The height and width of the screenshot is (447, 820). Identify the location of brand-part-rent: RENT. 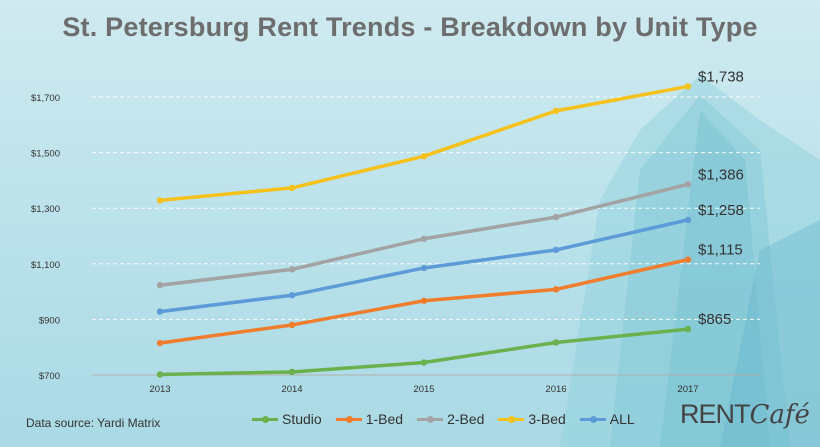
(715, 414).